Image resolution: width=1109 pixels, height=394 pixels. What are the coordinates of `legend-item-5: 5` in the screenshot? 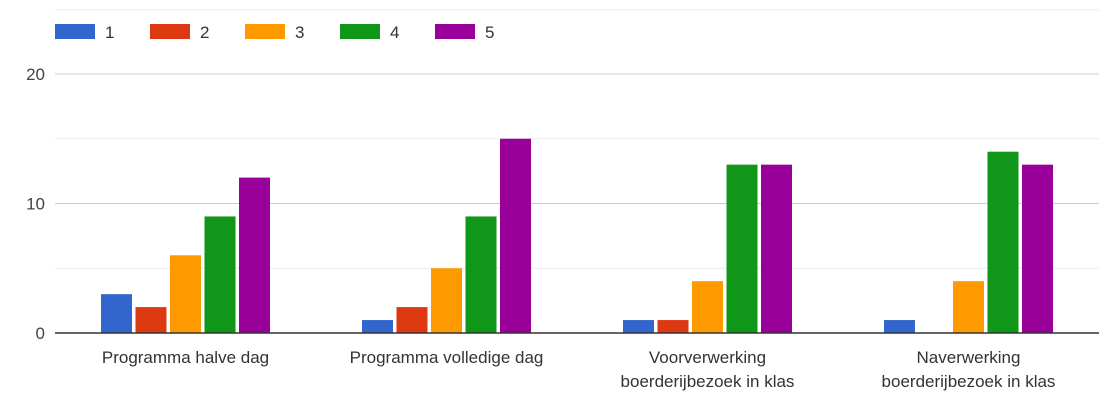 It's located at (464, 32).